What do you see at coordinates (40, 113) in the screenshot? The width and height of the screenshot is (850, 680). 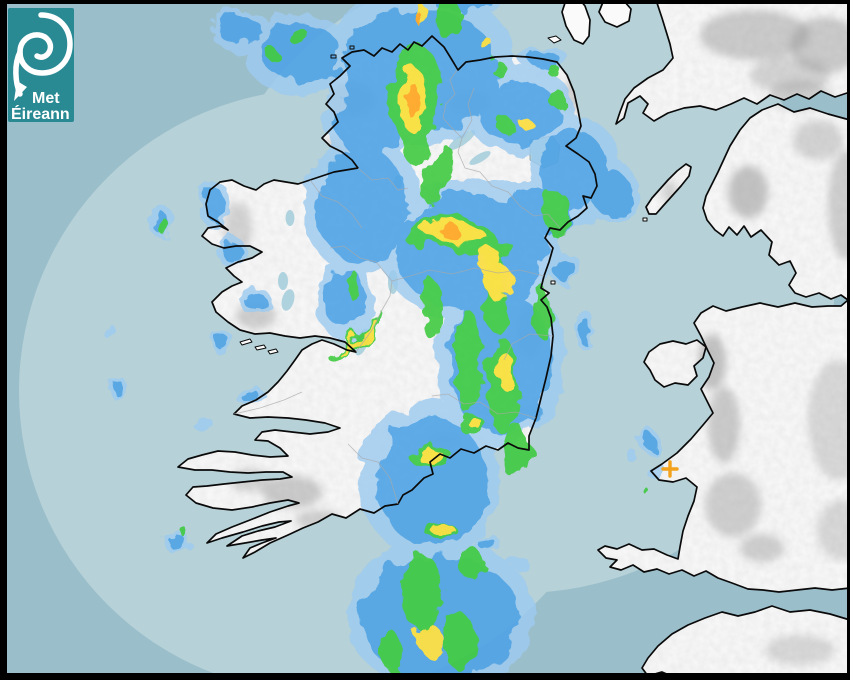 I see `logo-text-line2: Éireann` at bounding box center [40, 113].